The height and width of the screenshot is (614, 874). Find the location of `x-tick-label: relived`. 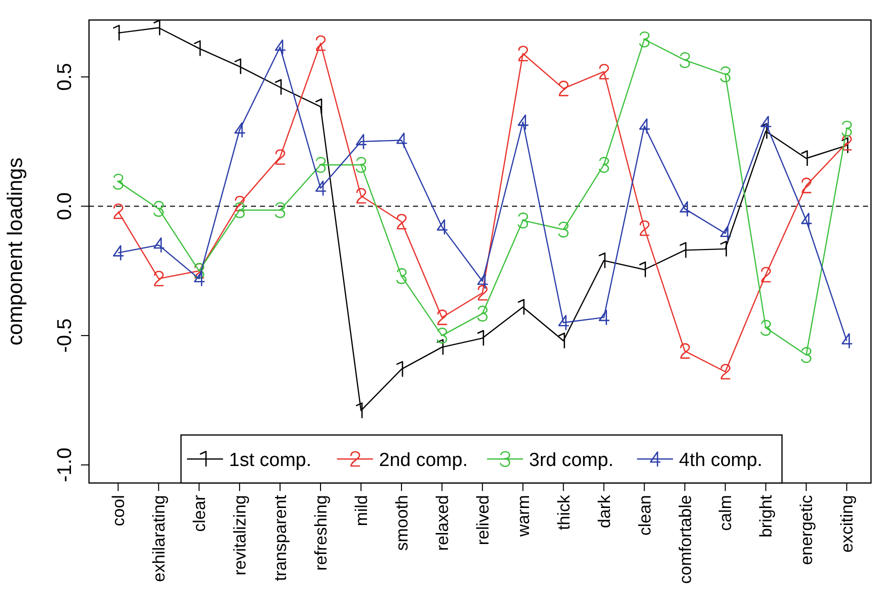

x-tick-label: relived is located at coordinates (482, 520).